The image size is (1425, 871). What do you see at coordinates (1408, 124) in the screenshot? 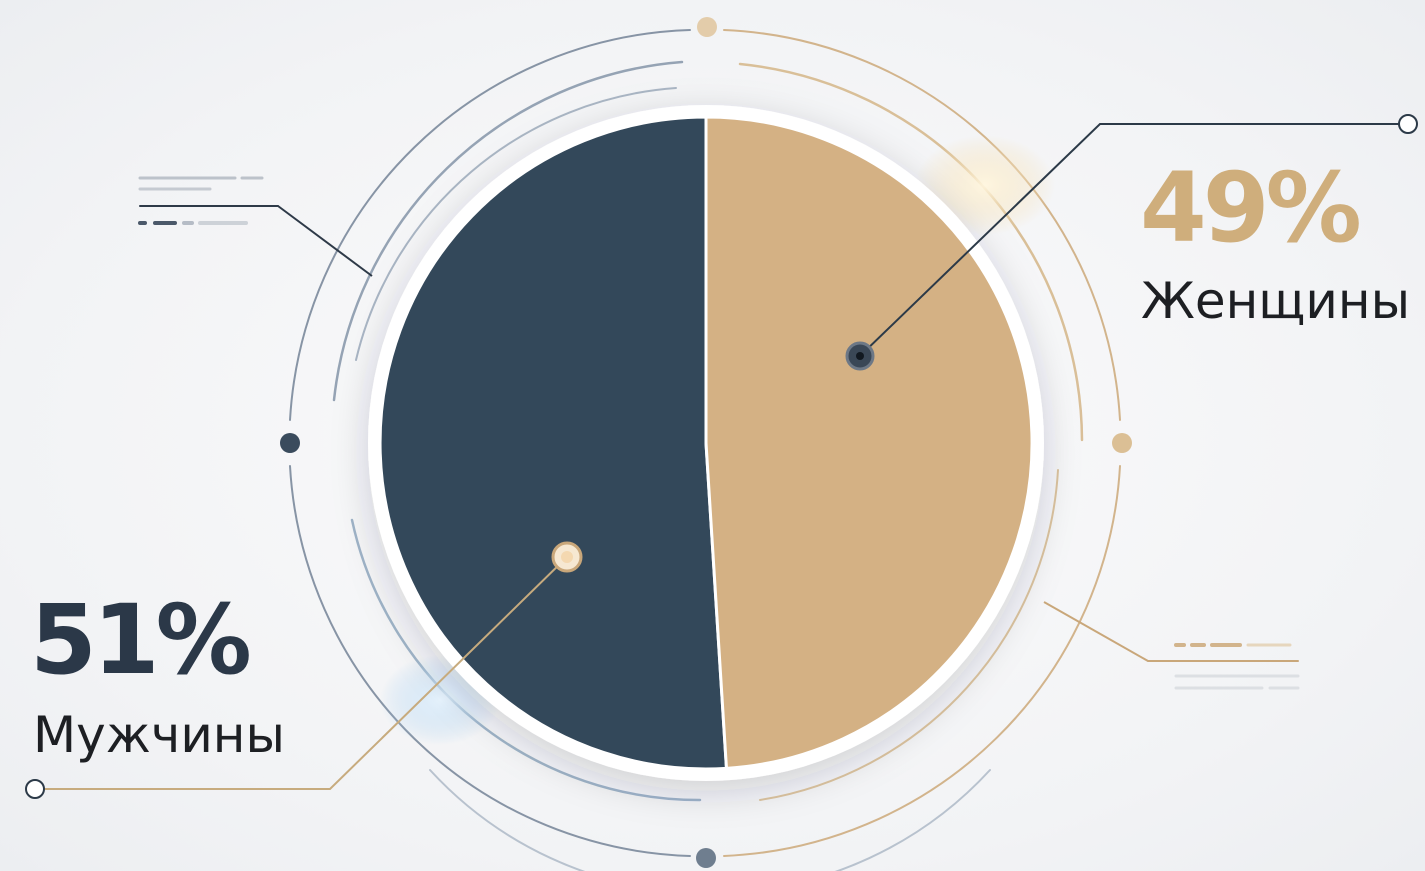
I see `leader-women-end-icon` at bounding box center [1408, 124].